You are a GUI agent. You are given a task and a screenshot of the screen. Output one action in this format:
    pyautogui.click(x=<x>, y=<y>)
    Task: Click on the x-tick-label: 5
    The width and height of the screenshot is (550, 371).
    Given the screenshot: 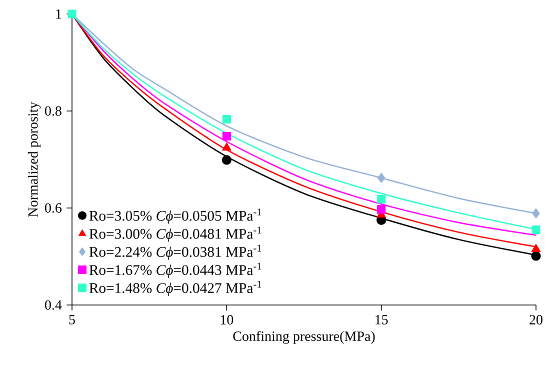 What is the action you would take?
    pyautogui.click(x=72, y=319)
    